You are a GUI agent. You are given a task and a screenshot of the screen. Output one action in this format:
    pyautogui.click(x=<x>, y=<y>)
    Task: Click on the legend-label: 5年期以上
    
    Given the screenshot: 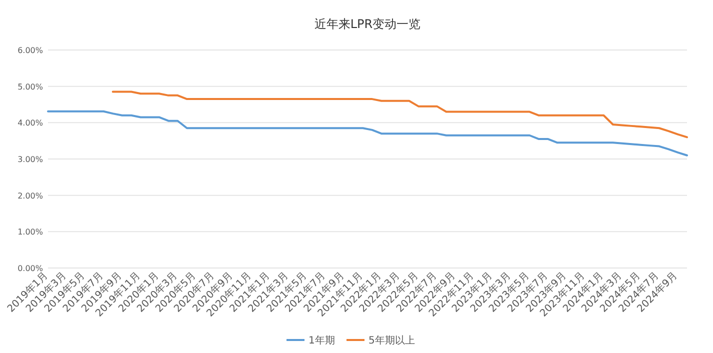 What is the action you would take?
    pyautogui.click(x=391, y=340)
    